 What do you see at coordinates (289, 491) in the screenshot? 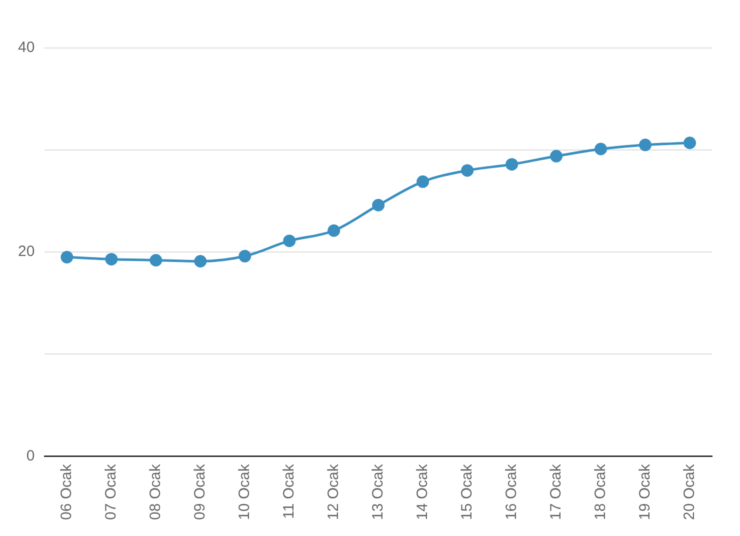
I see `x-tick-label: 11 Ocak` at bounding box center [289, 491].